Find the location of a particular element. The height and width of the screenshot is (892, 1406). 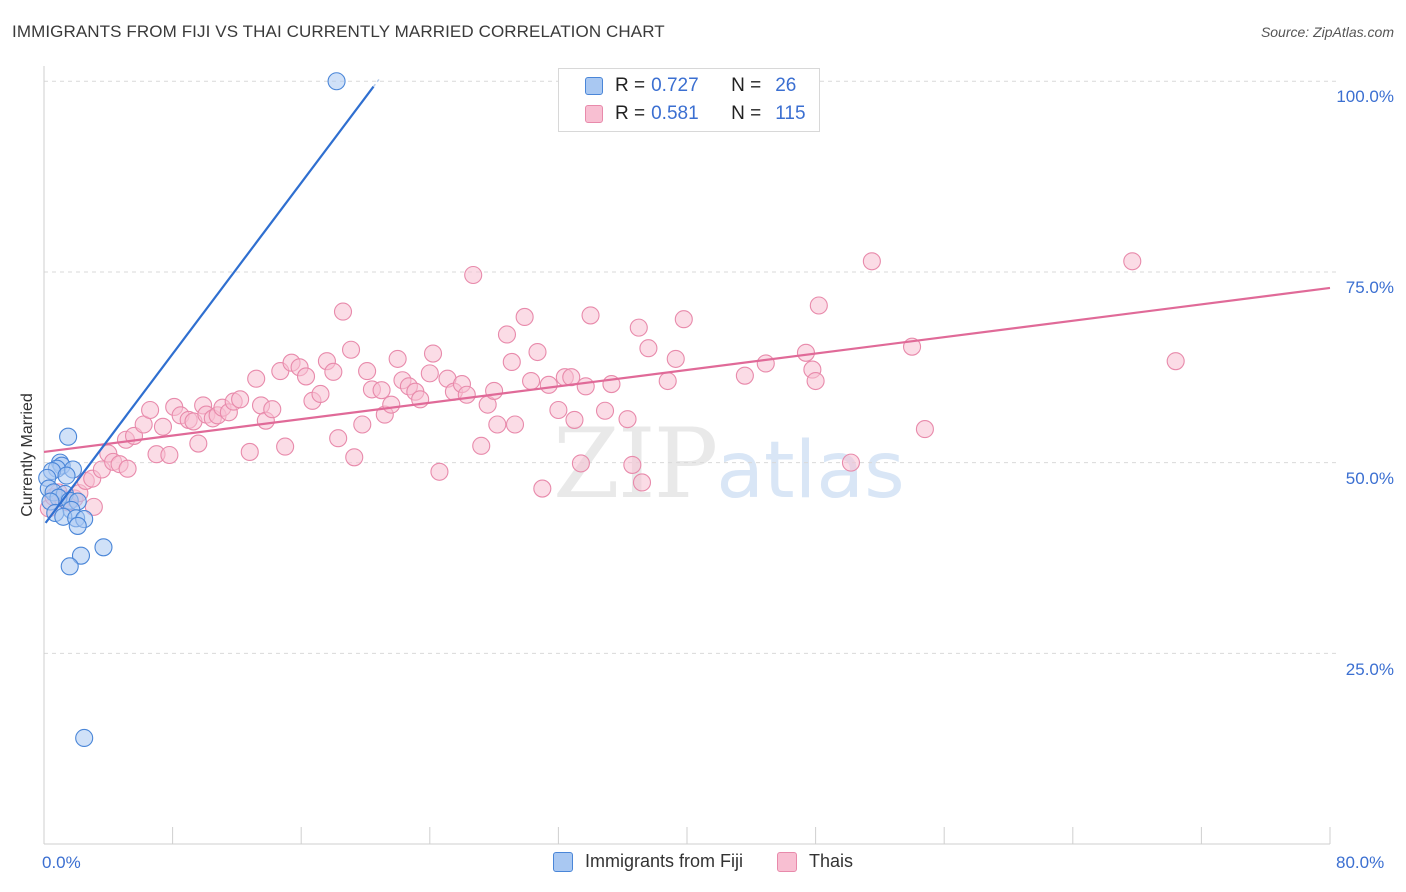

thai-r-value: 0.581 is located at coordinates (675, 113).